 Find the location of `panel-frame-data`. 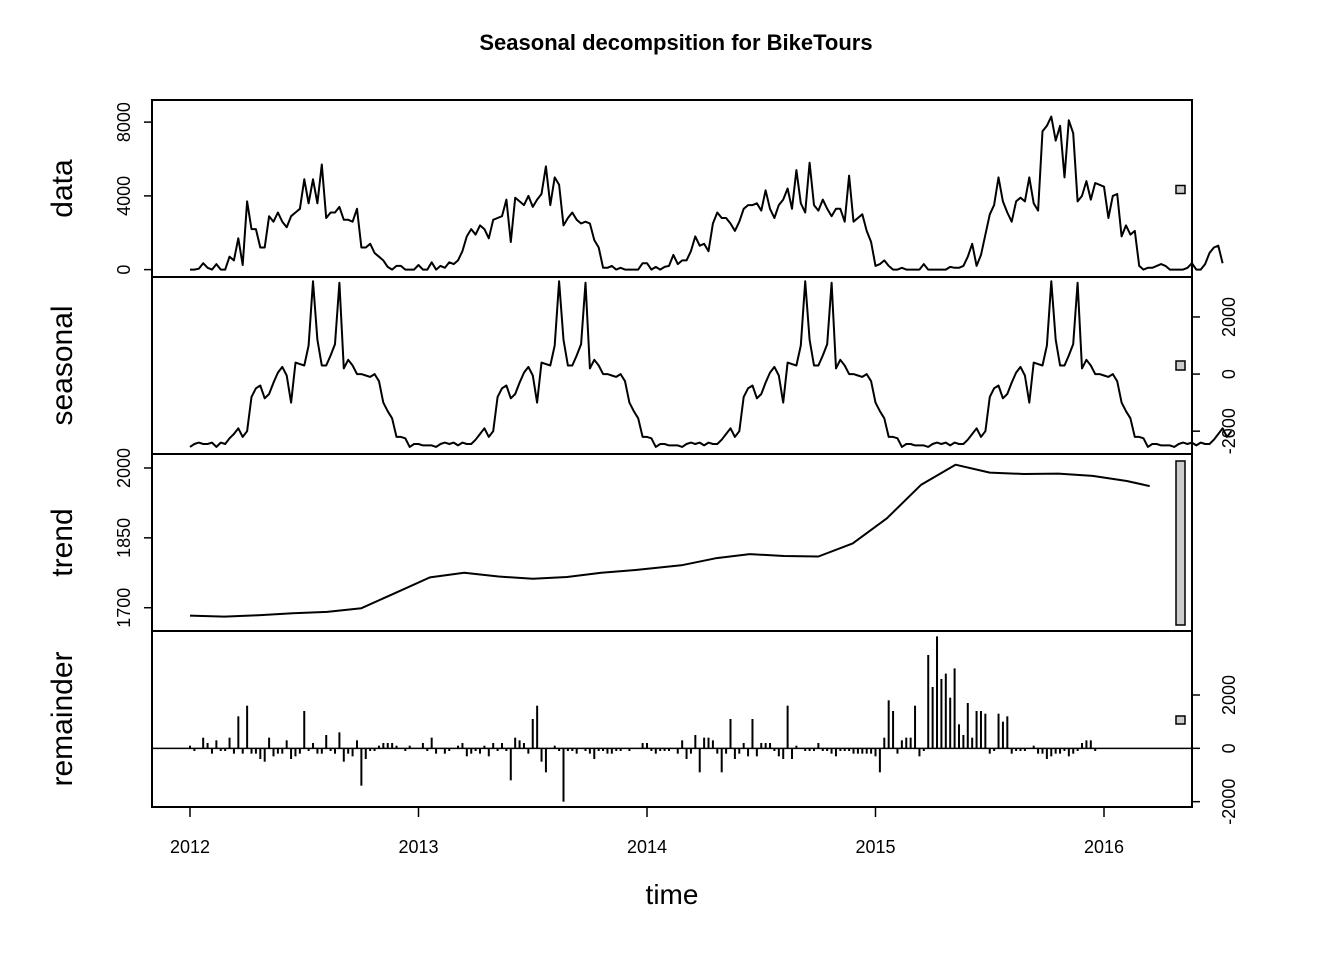

panel-frame-data is located at coordinates (672, 188).